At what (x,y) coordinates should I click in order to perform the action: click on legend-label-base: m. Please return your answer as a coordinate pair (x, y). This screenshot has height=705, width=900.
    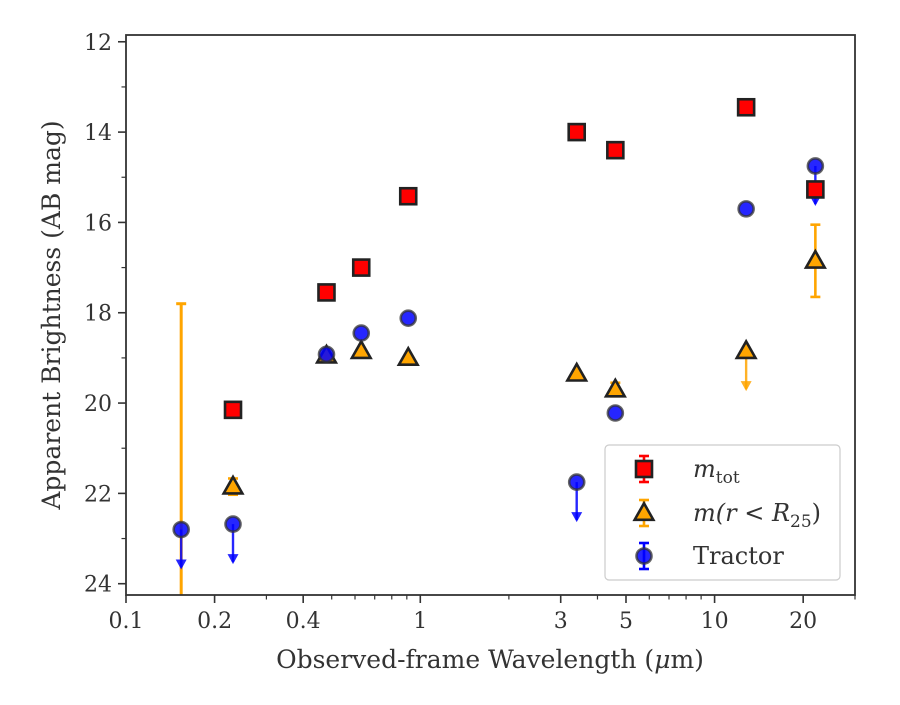
    Looking at the image, I should click on (704, 469).